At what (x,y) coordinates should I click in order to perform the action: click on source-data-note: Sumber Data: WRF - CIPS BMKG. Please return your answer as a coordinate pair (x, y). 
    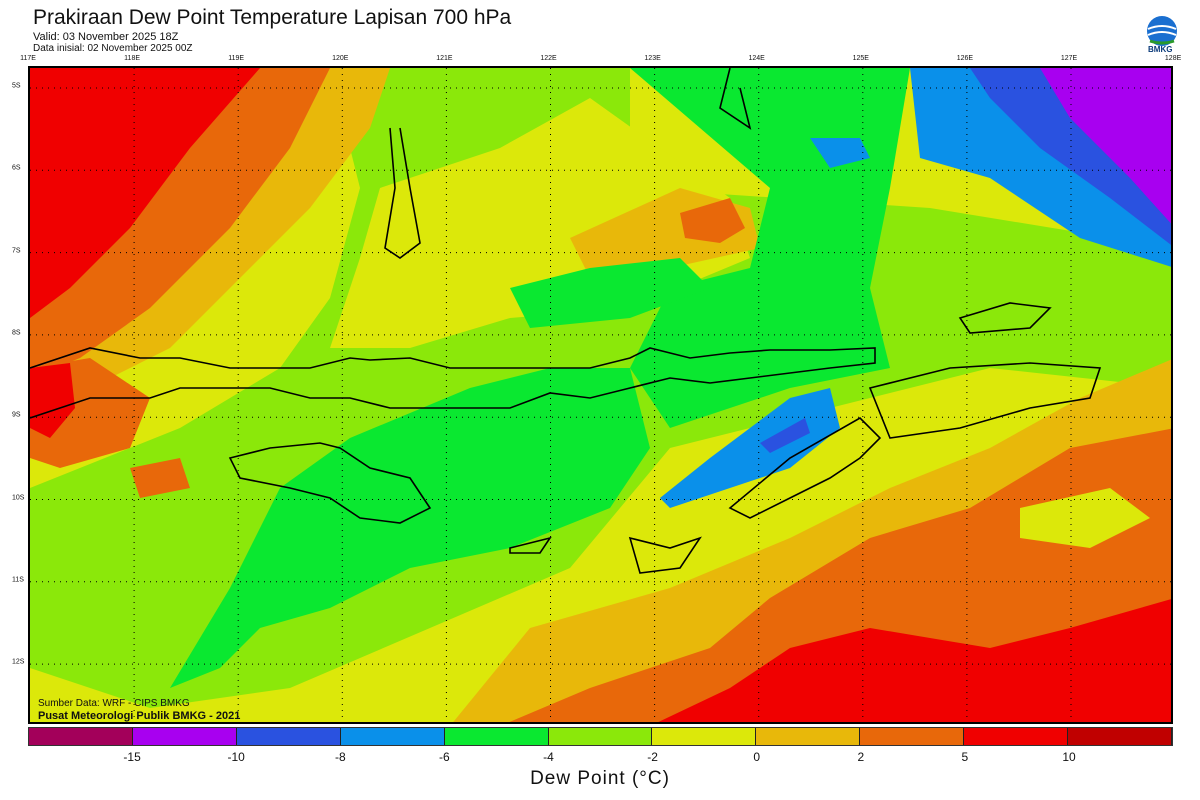
    Looking at the image, I should click on (114, 703).